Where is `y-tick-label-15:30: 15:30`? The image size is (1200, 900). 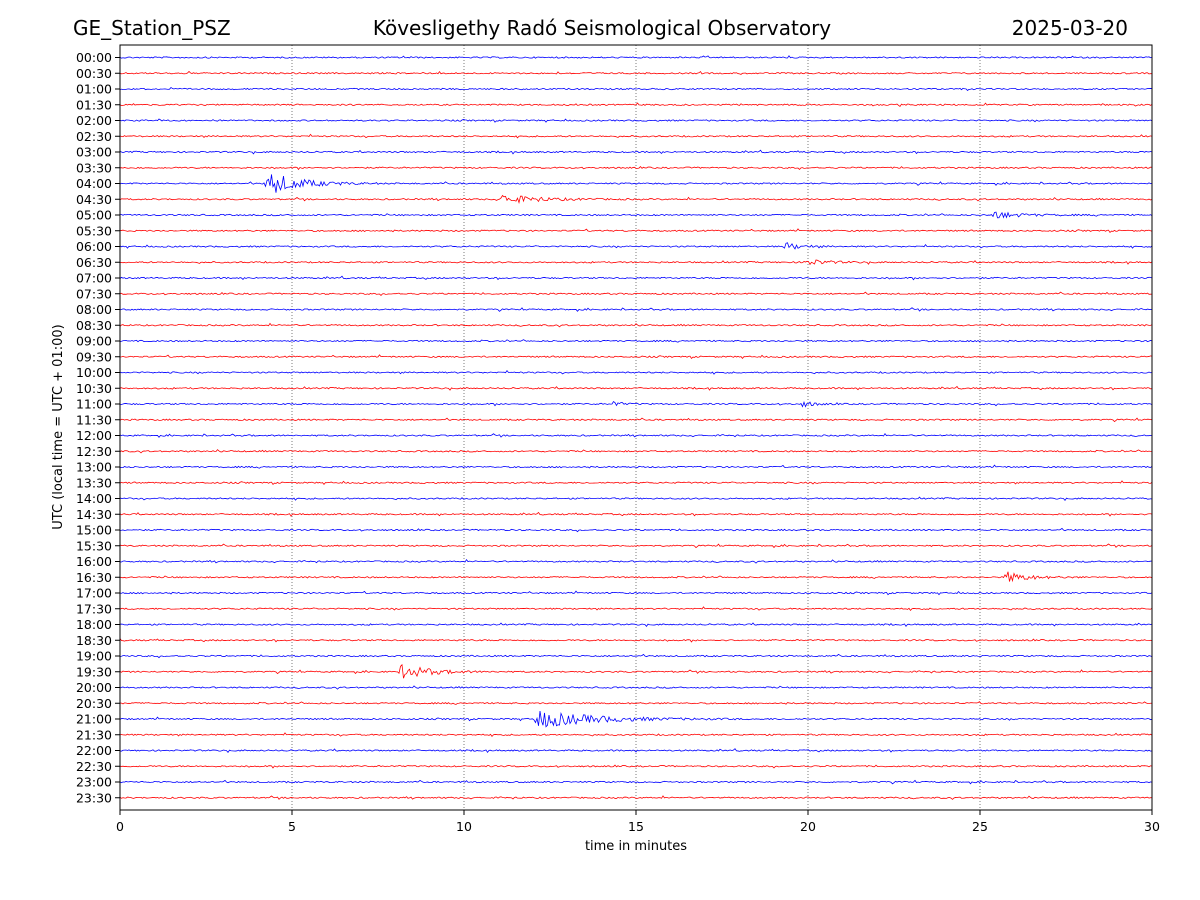
y-tick-label-15:30: 15:30 is located at coordinates (94, 545).